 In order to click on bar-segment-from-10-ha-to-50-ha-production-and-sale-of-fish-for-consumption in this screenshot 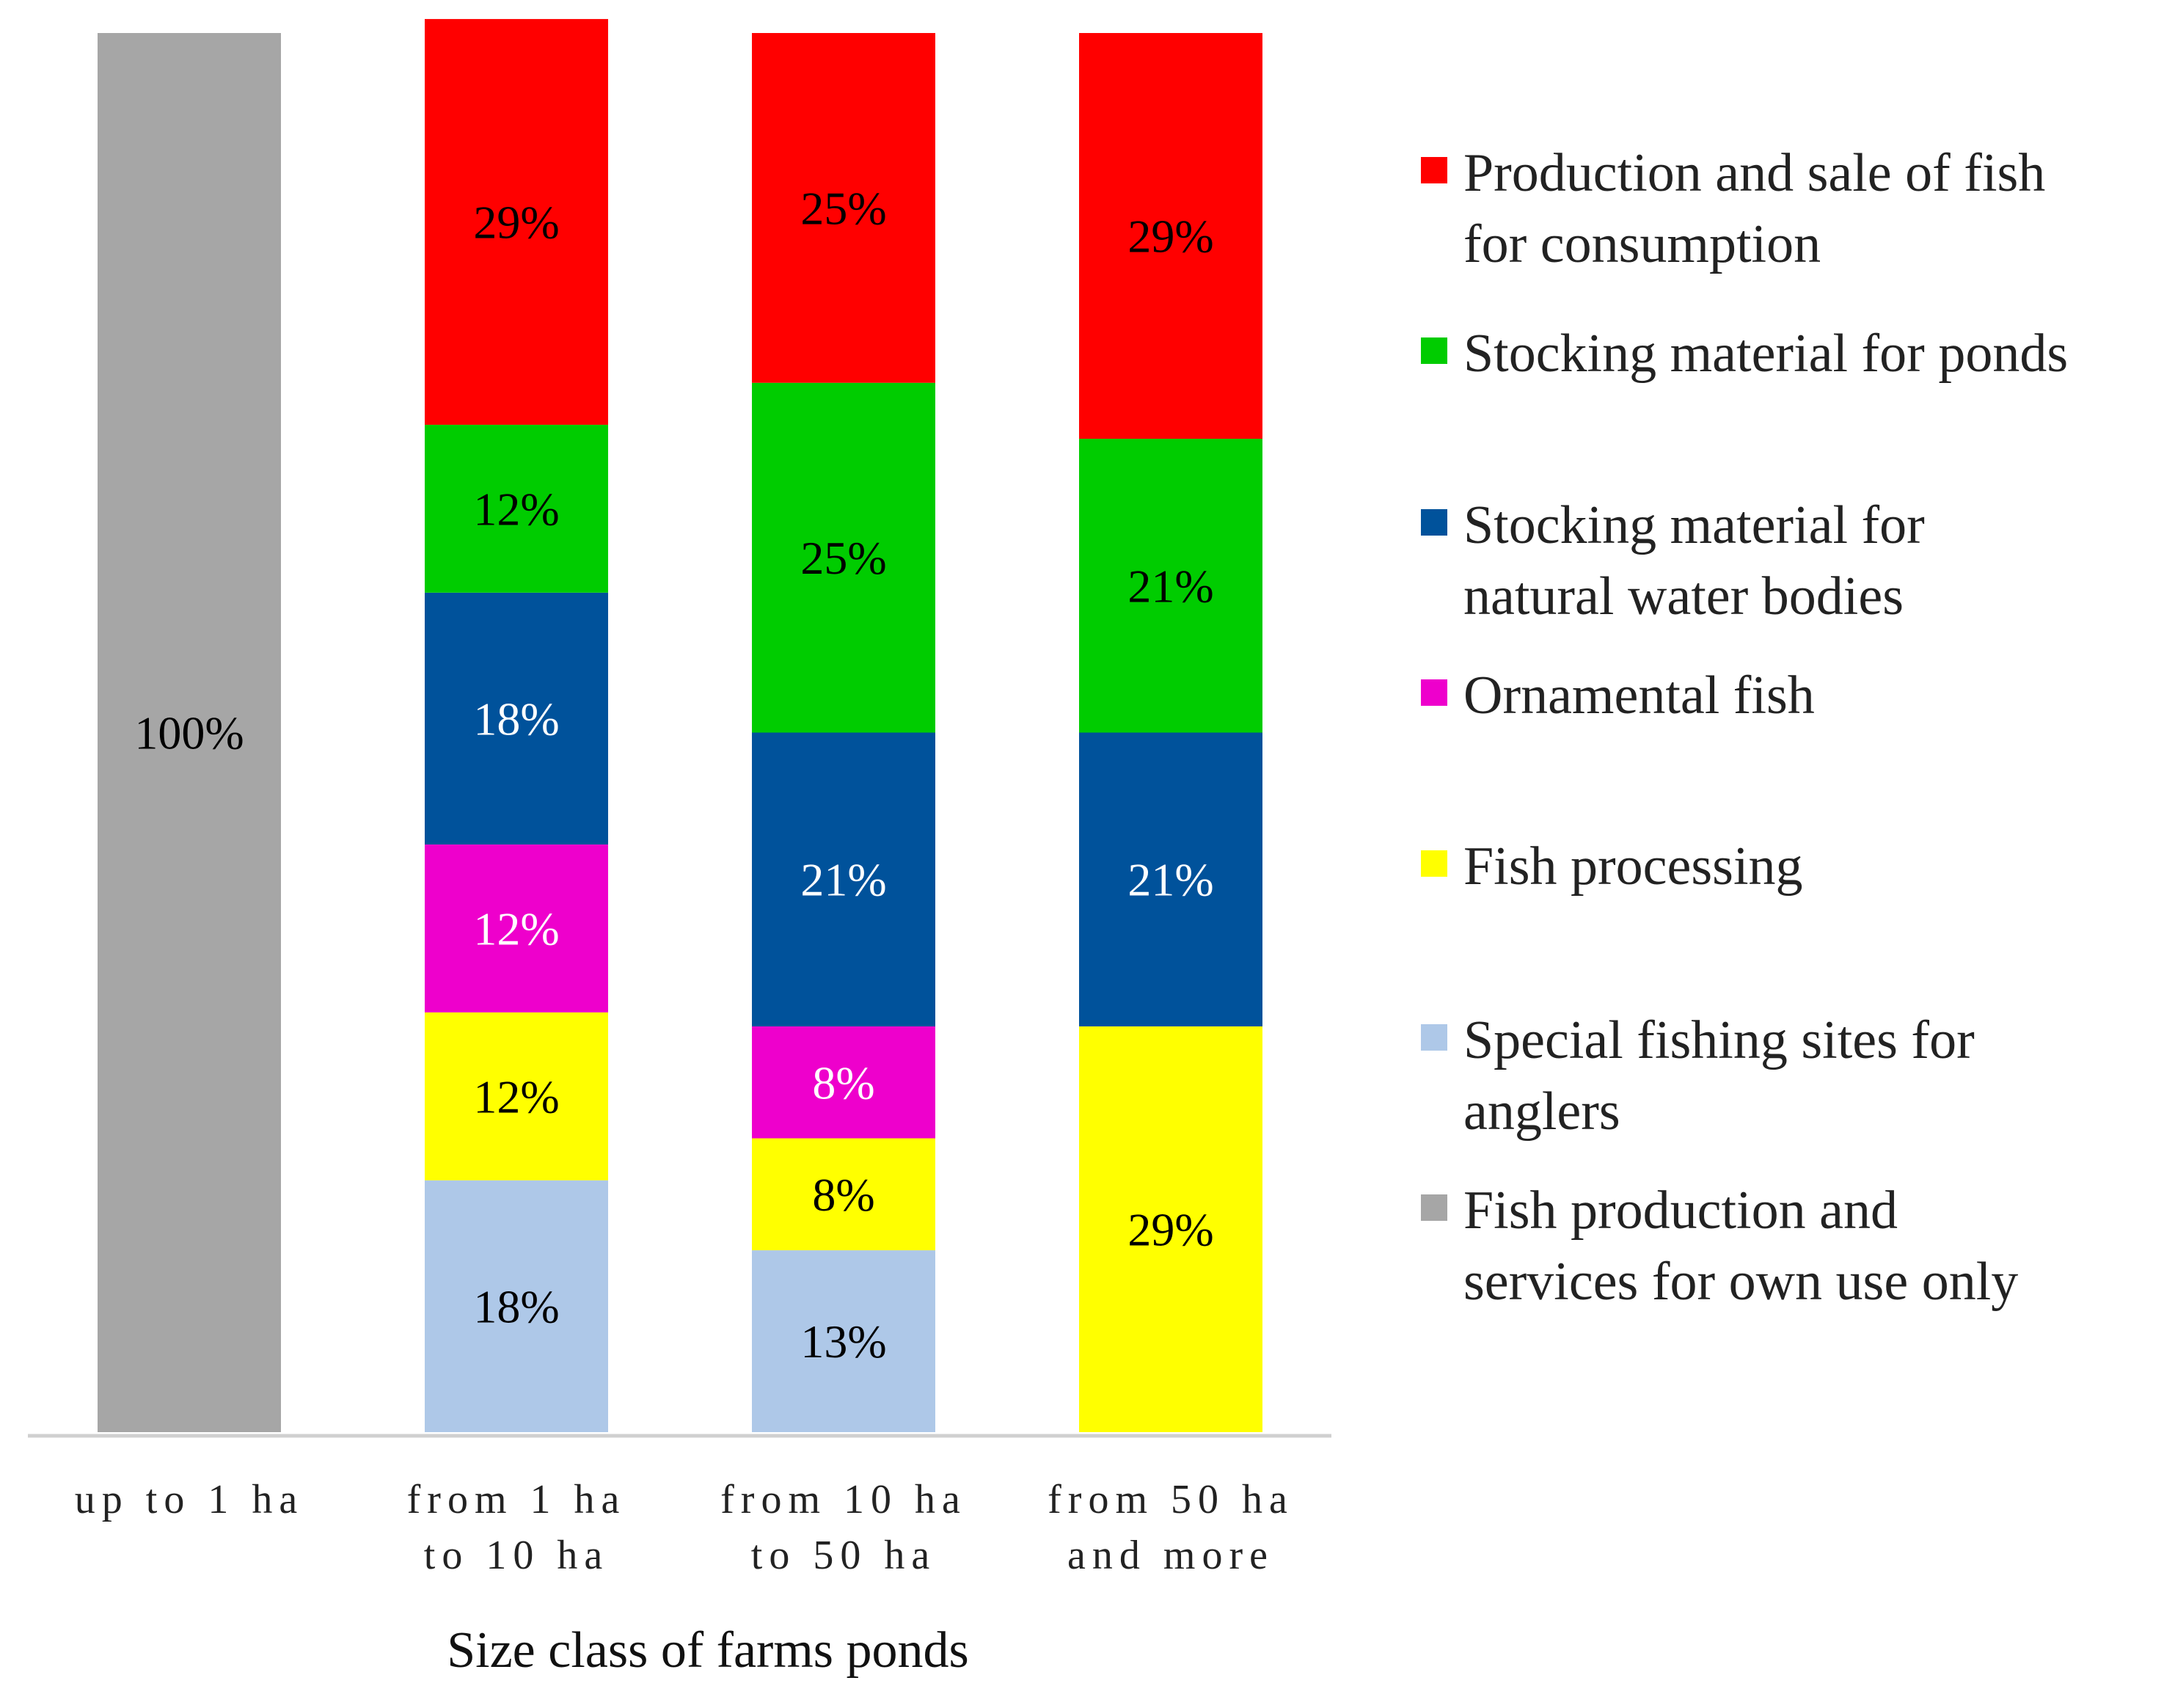, I will do `click(843, 208)`.